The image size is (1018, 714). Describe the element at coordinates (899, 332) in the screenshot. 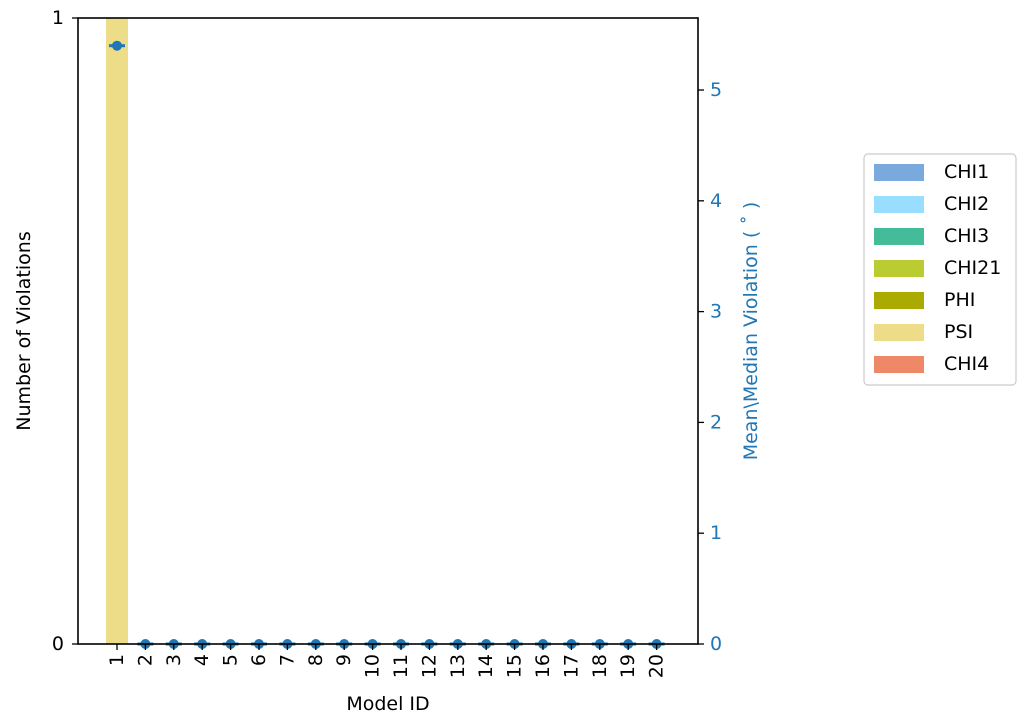

I see `legend-swatch-psi` at that location.